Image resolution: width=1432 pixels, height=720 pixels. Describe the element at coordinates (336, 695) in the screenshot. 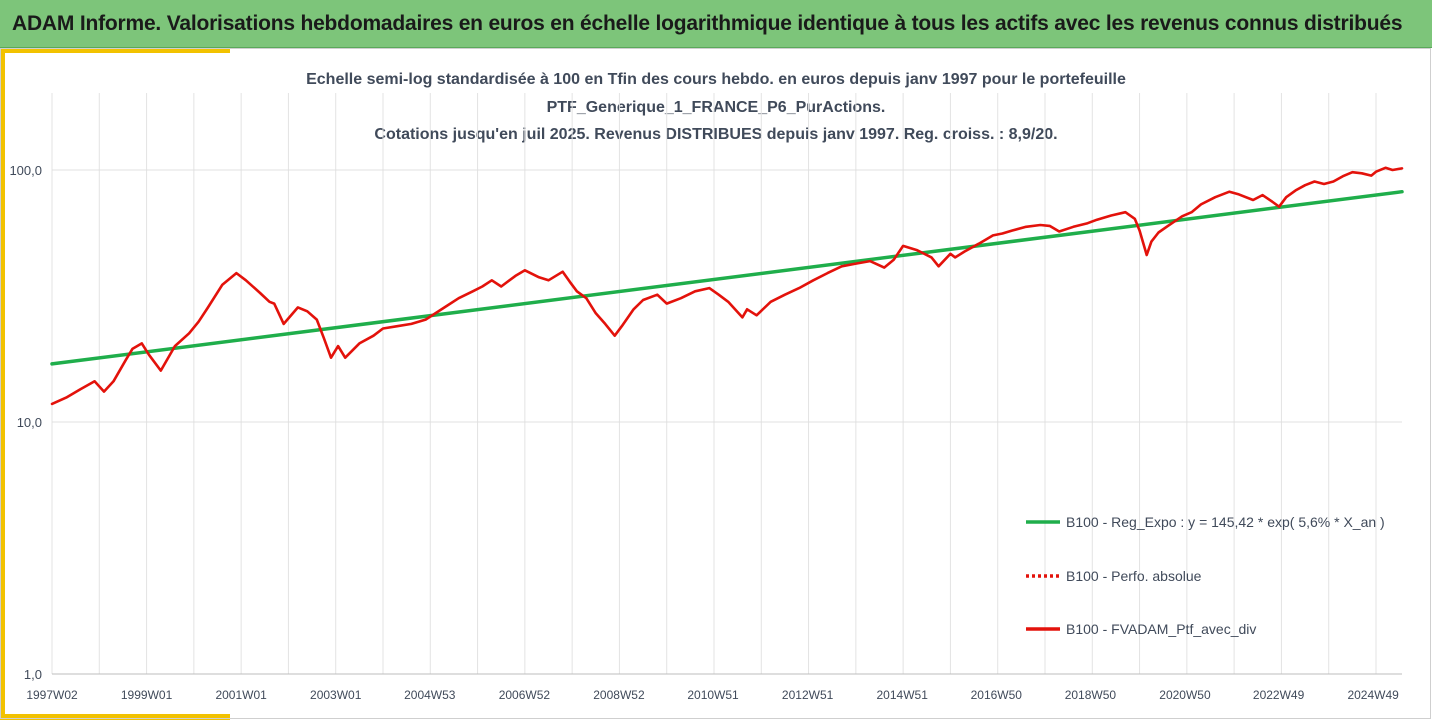

I see `x-tick-label: 2003W01` at that location.